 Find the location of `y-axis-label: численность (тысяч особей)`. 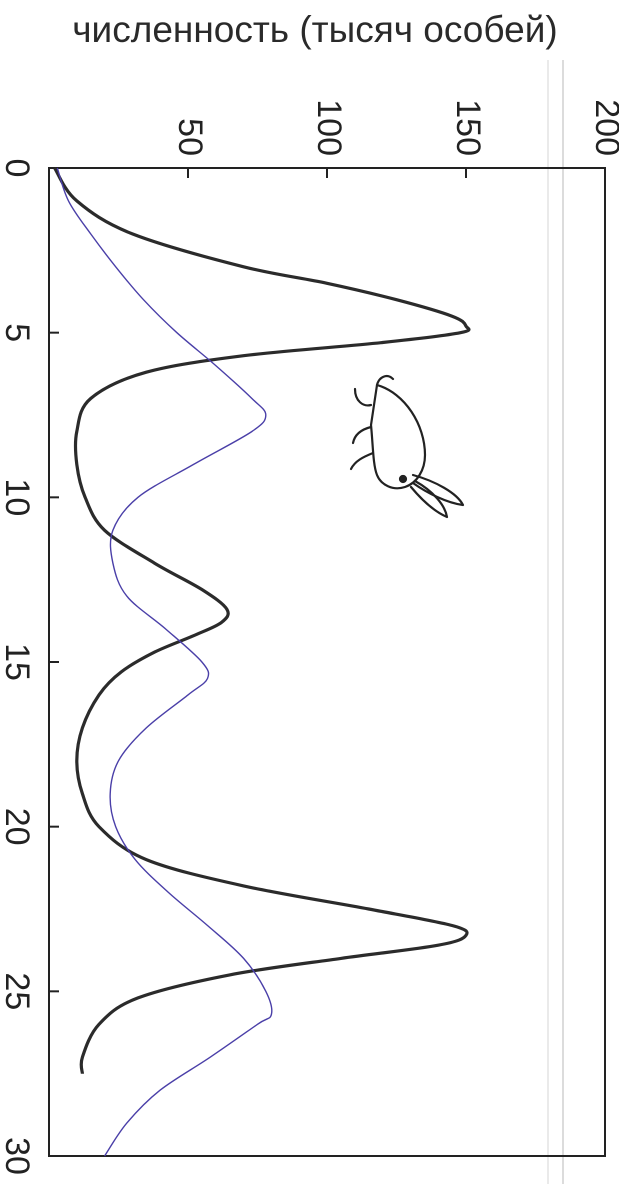

y-axis-label: численность (тысяч особей) is located at coordinates (314, 29).